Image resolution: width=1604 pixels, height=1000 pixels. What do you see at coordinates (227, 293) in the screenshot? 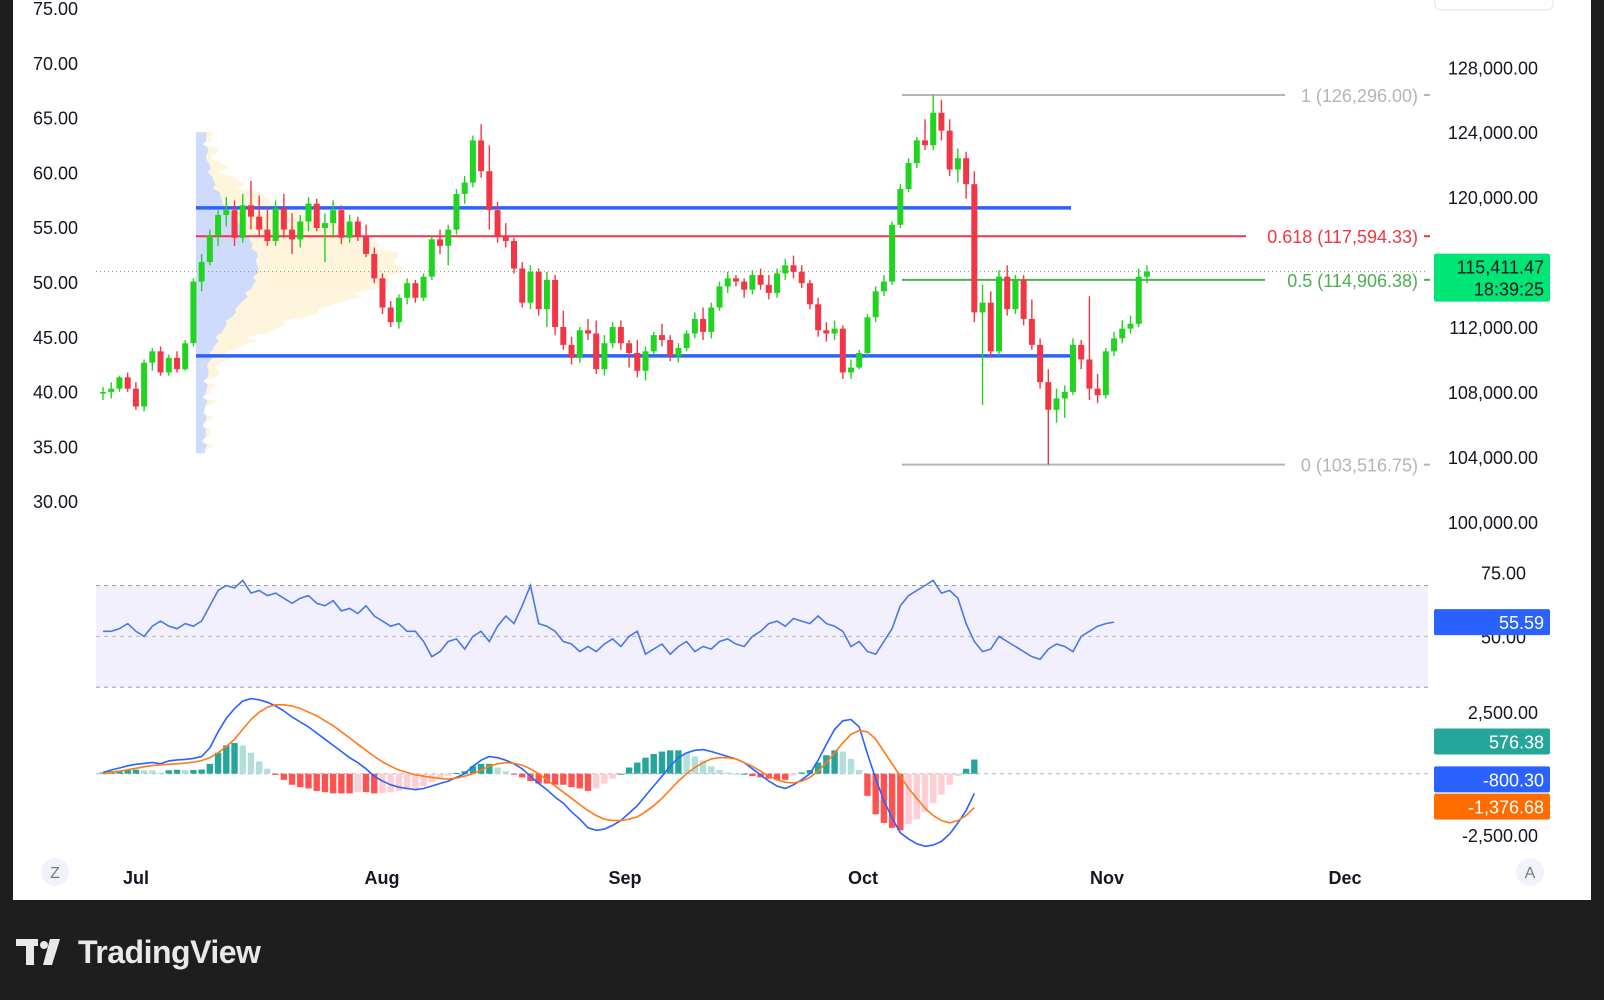
I see `volume-profile-buy` at bounding box center [227, 293].